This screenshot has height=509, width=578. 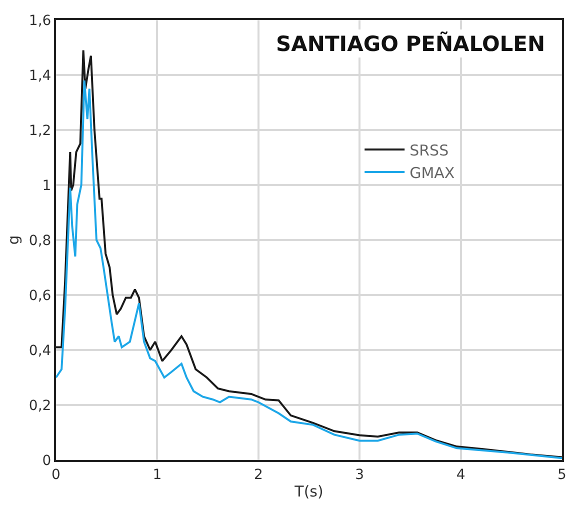 I want to click on x-tick-label: 5, so click(x=562, y=474).